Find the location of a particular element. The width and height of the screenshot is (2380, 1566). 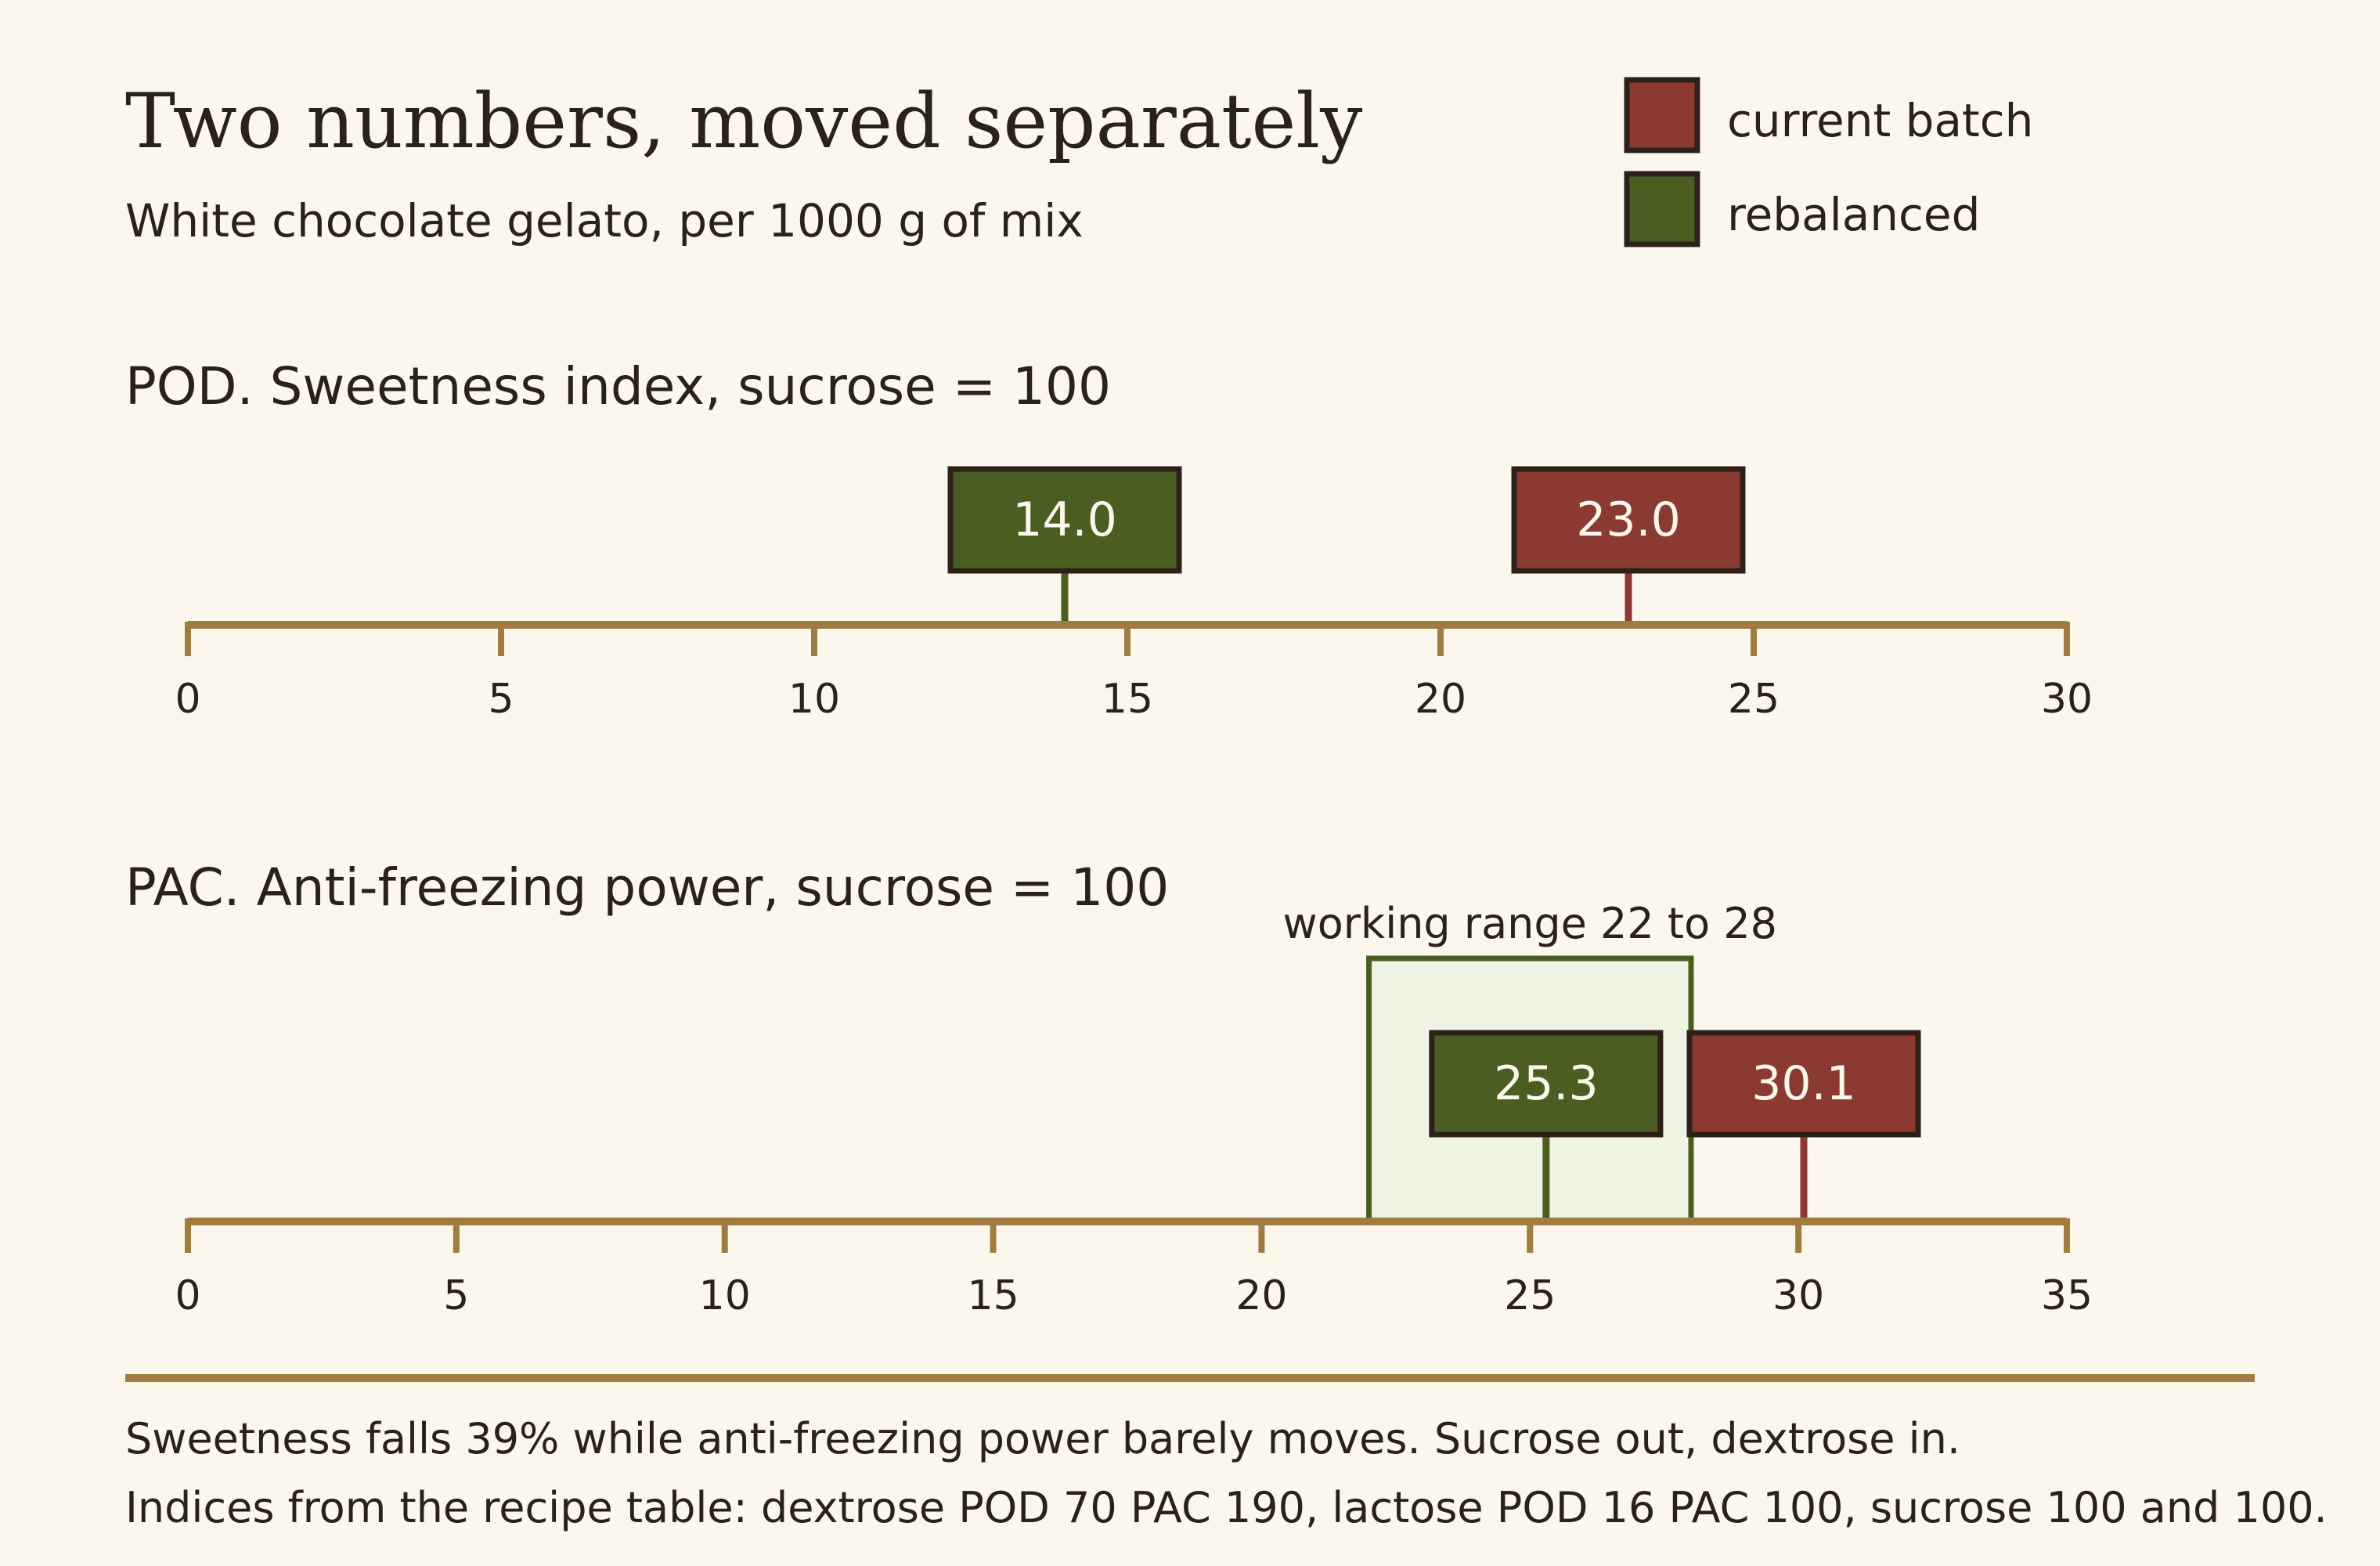

pod-panel-title: POD. Sweetness index, sucrose = 100 is located at coordinates (618, 387).